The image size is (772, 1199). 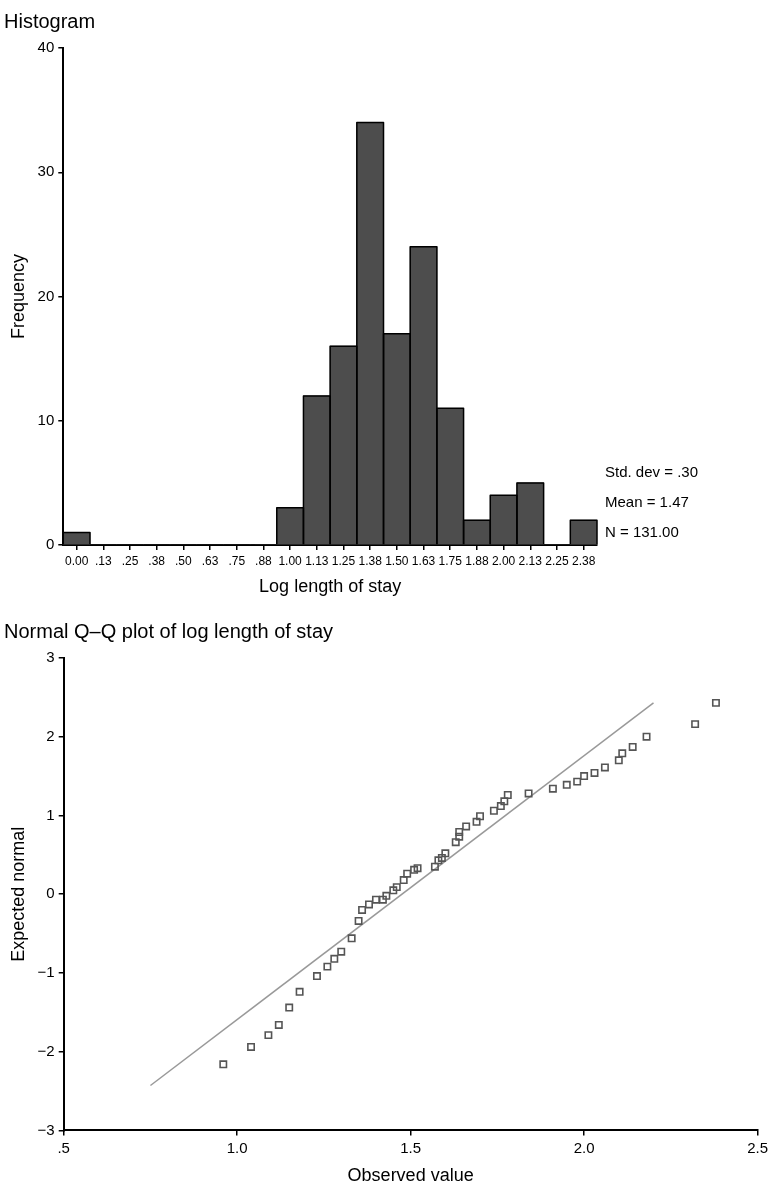 I want to click on y-tick-label: 40, so click(x=46, y=47).